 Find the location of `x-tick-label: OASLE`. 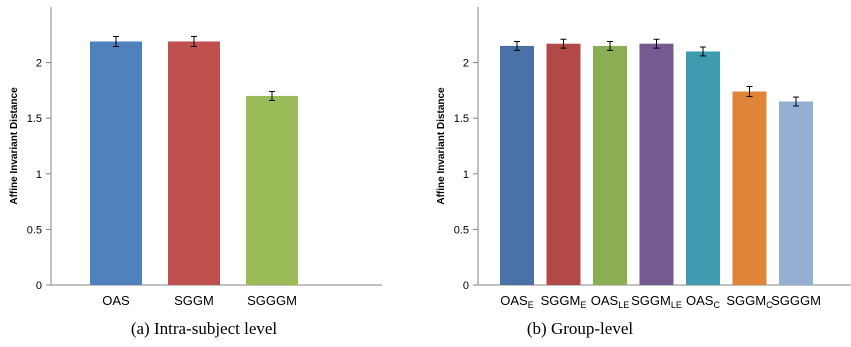

x-tick-label: OASLE is located at coordinates (610, 301).